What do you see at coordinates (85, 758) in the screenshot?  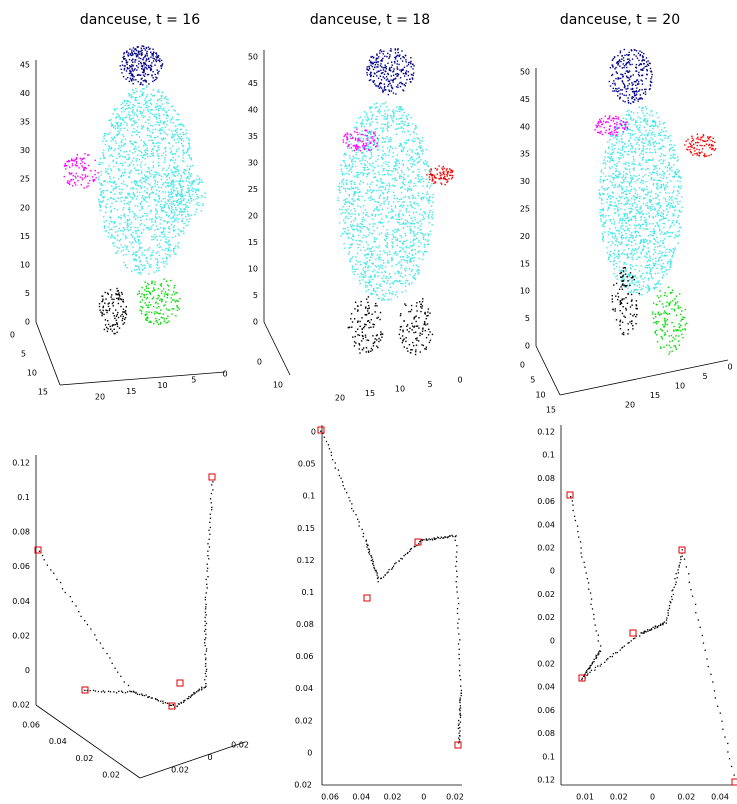 I see `tick-label: 0.02` at bounding box center [85, 758].